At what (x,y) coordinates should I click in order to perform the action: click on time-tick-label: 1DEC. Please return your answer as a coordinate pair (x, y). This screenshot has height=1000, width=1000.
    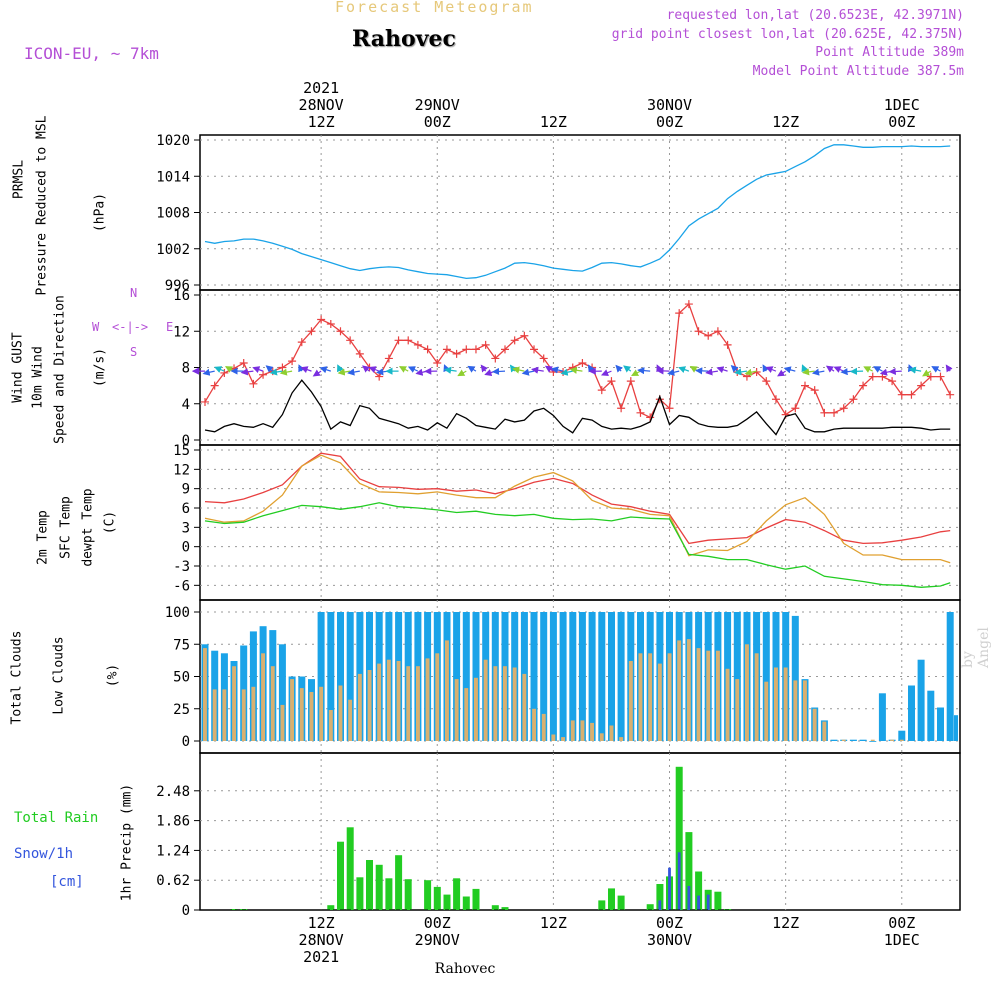
    Looking at the image, I should click on (902, 940).